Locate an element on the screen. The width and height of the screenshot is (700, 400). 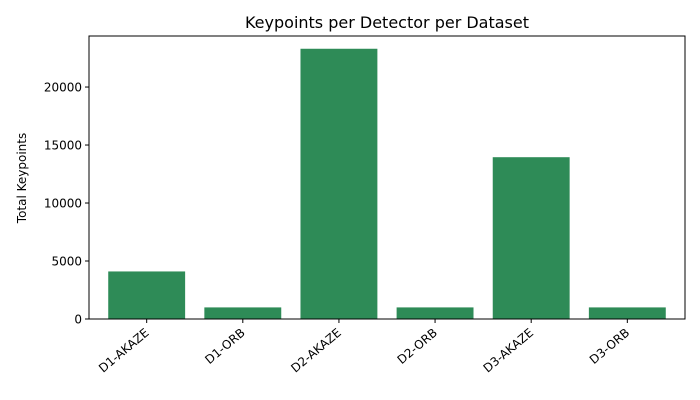
y-axis-ticks: 0 5000 10000 15000 20000 is located at coordinates (66, 204).